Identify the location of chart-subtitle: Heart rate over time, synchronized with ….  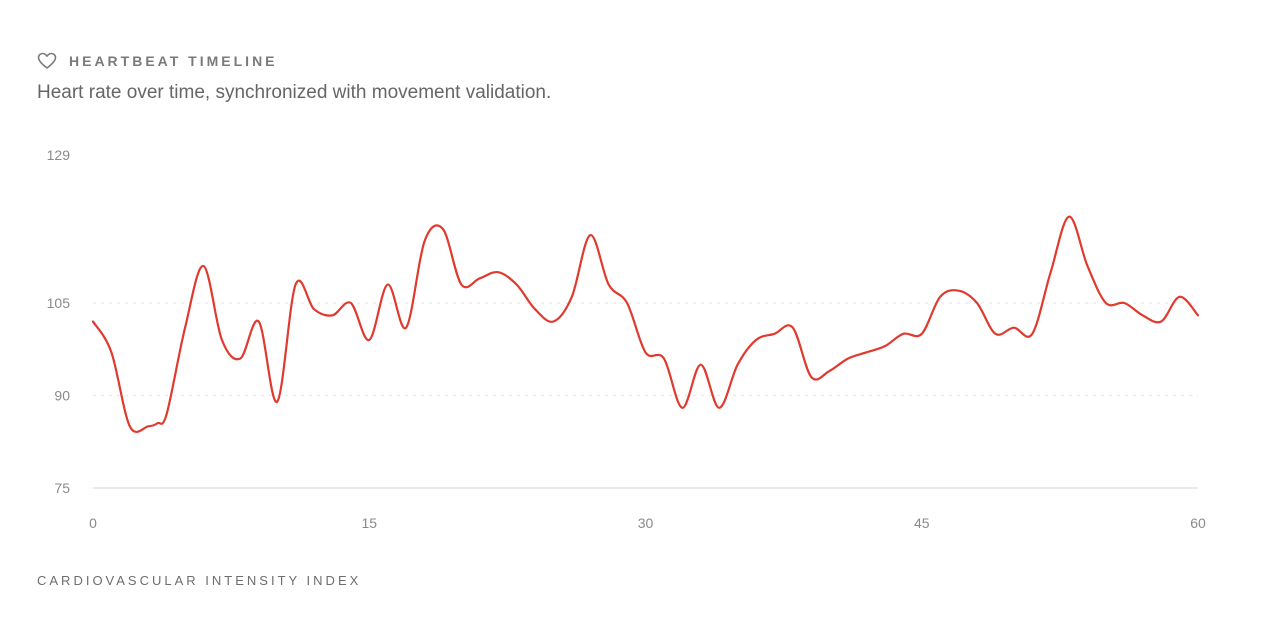
(294, 92).